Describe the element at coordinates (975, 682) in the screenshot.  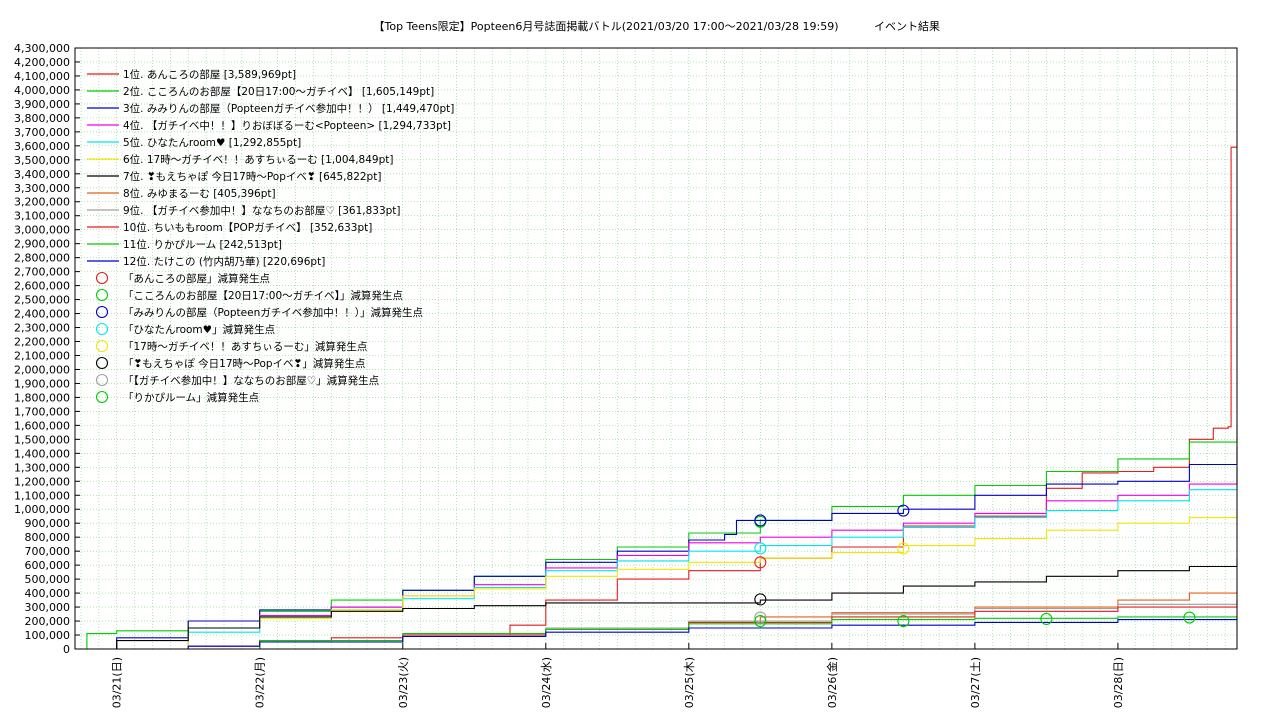
I see `x-tick-label: 03/27(土)` at that location.